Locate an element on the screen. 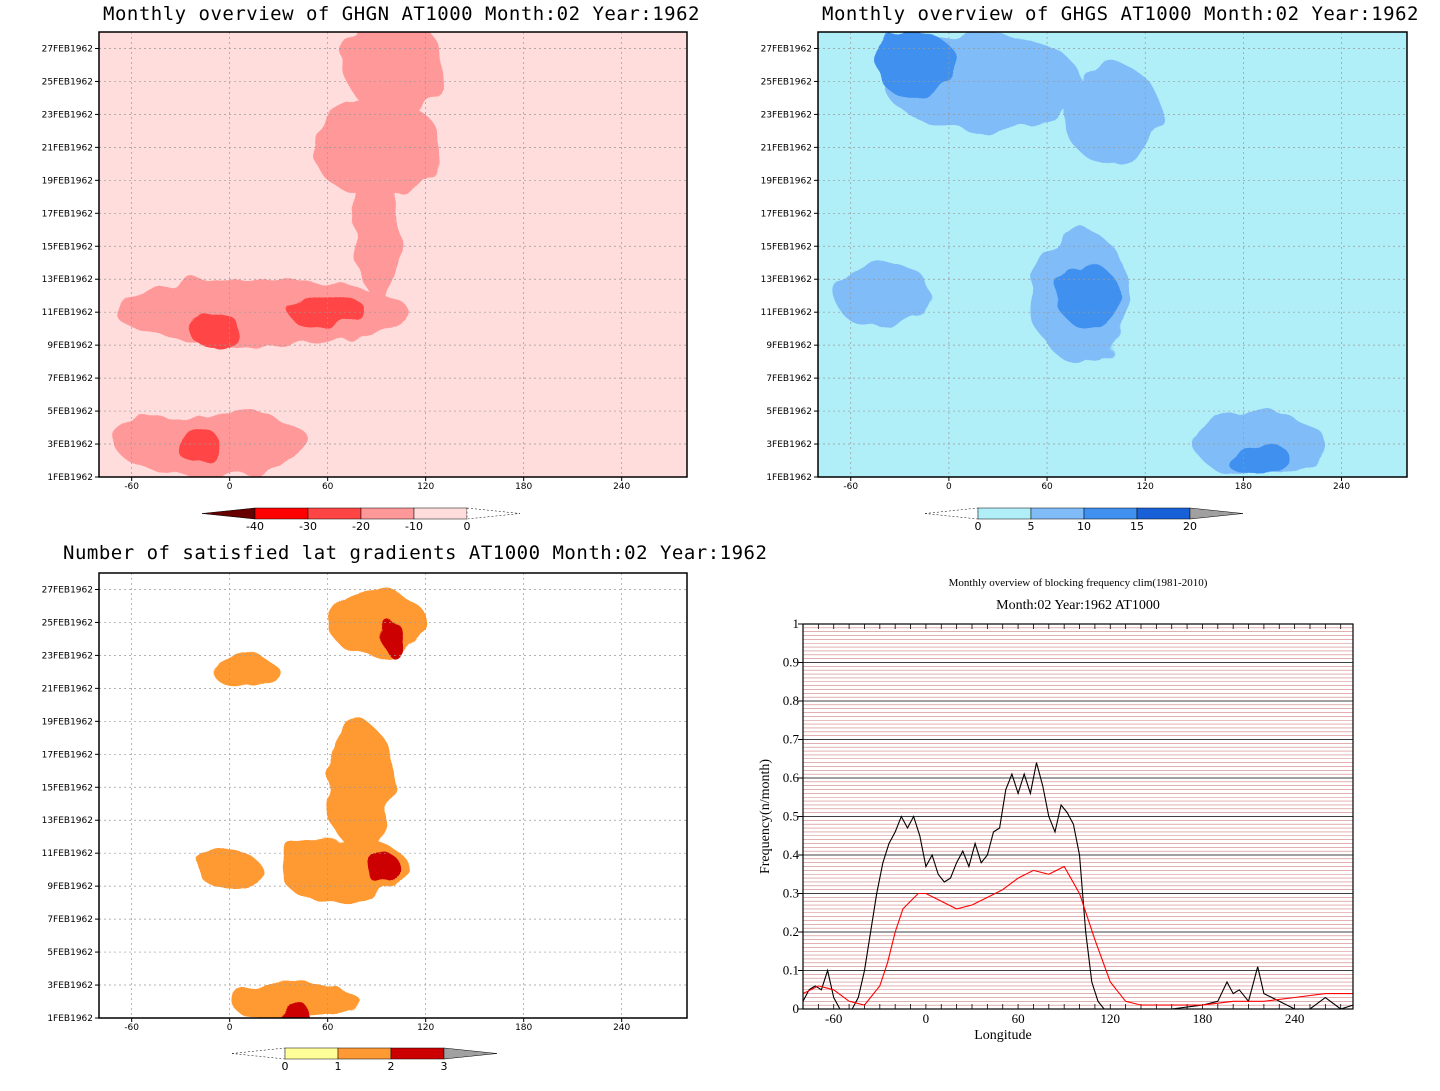 The height and width of the screenshot is (1091, 1440). y-tick-label: 1 is located at coordinates (796, 623).